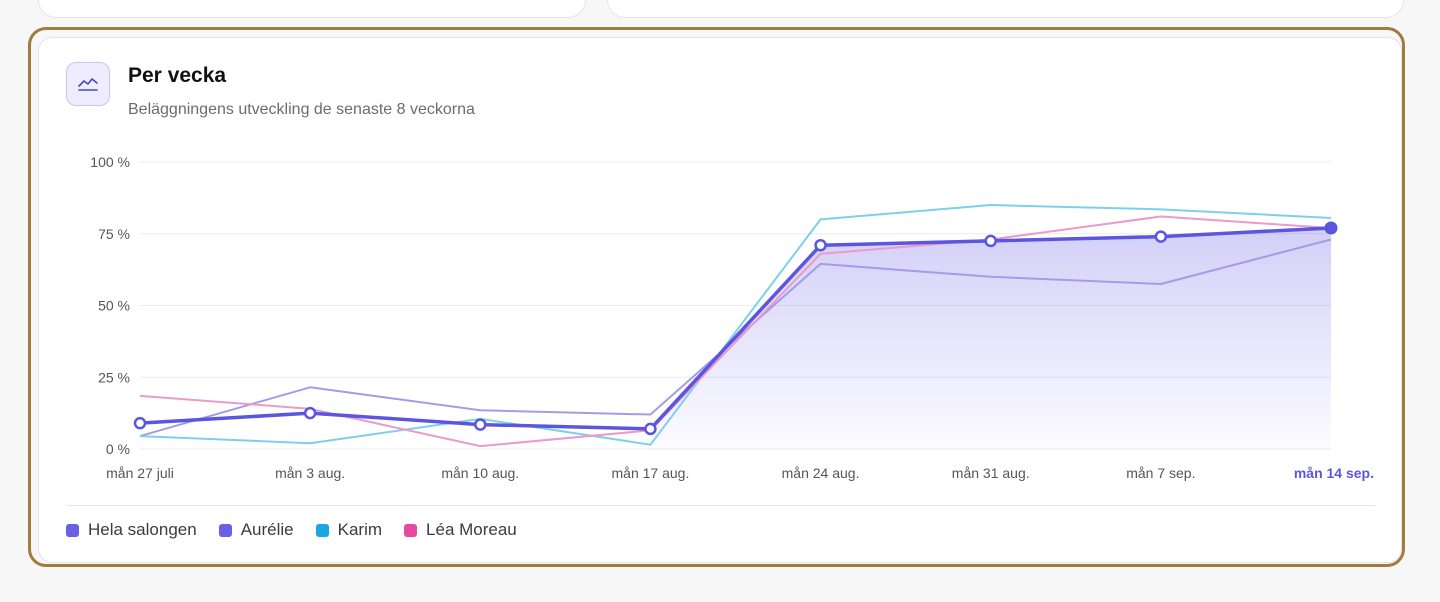  Describe the element at coordinates (480, 473) in the screenshot. I see `x-tick-label: mån 10 aug.` at that location.